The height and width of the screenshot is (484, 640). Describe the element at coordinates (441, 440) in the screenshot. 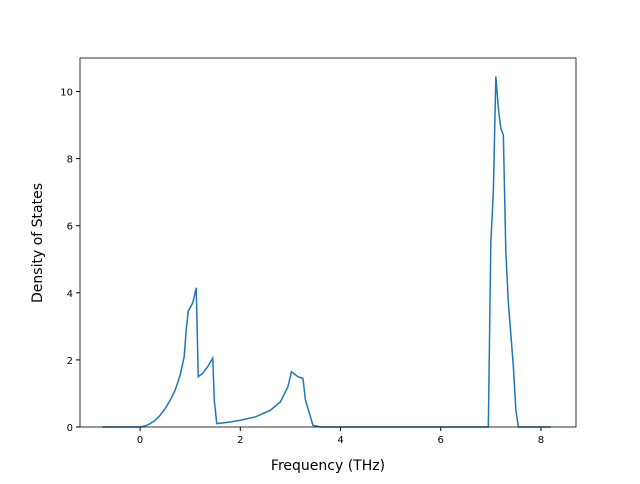

I see `x-tick-label: 6` at that location.